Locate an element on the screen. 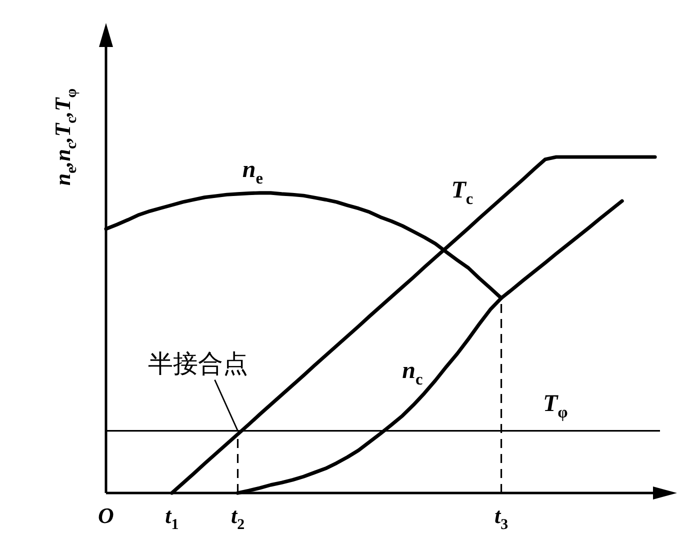 Image resolution: width=700 pixels, height=560 pixels. x-tick-label: t$_{2}$ is located at coordinates (237, 518).